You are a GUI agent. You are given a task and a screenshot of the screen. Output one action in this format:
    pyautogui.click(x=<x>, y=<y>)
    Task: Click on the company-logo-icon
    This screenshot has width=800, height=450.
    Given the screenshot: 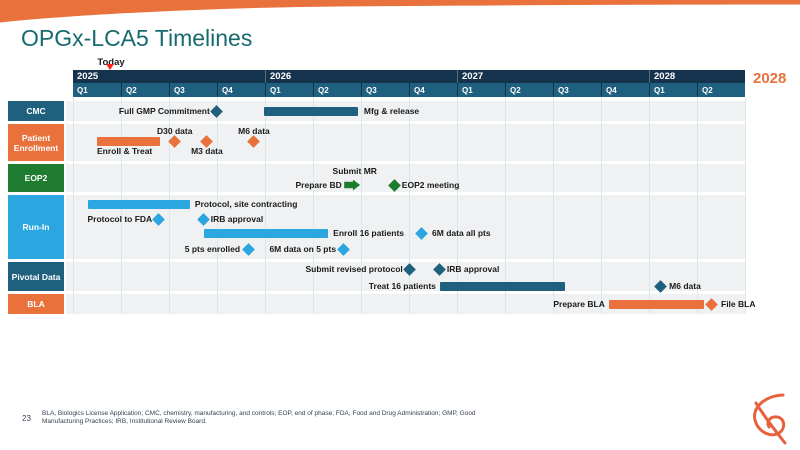 What is the action you would take?
    pyautogui.click(x=770, y=419)
    